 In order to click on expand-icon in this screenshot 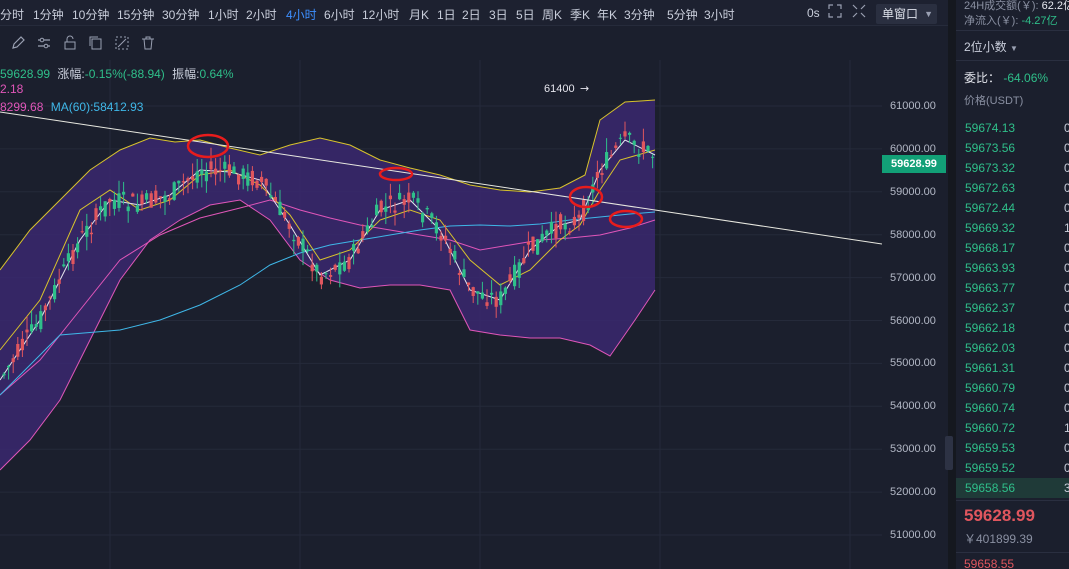, I will do `click(835, 13)`.